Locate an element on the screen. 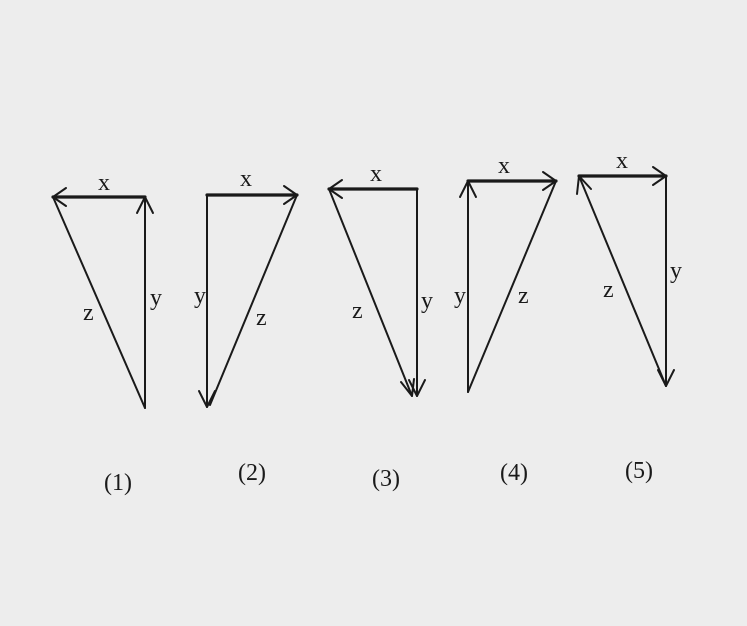 This screenshot has width=747, height=626. fig3-label-z: z is located at coordinates (357, 311).